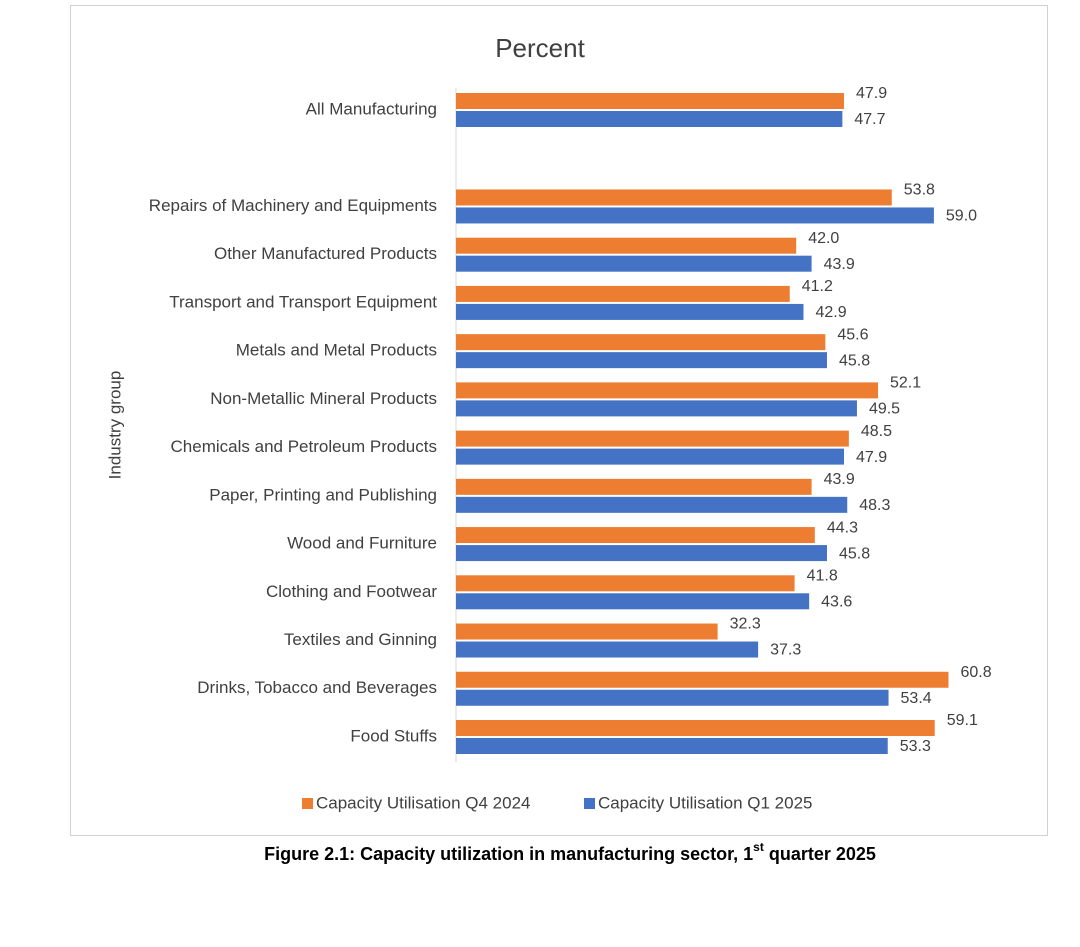  I want to click on caption-superscript: st, so click(758, 847).